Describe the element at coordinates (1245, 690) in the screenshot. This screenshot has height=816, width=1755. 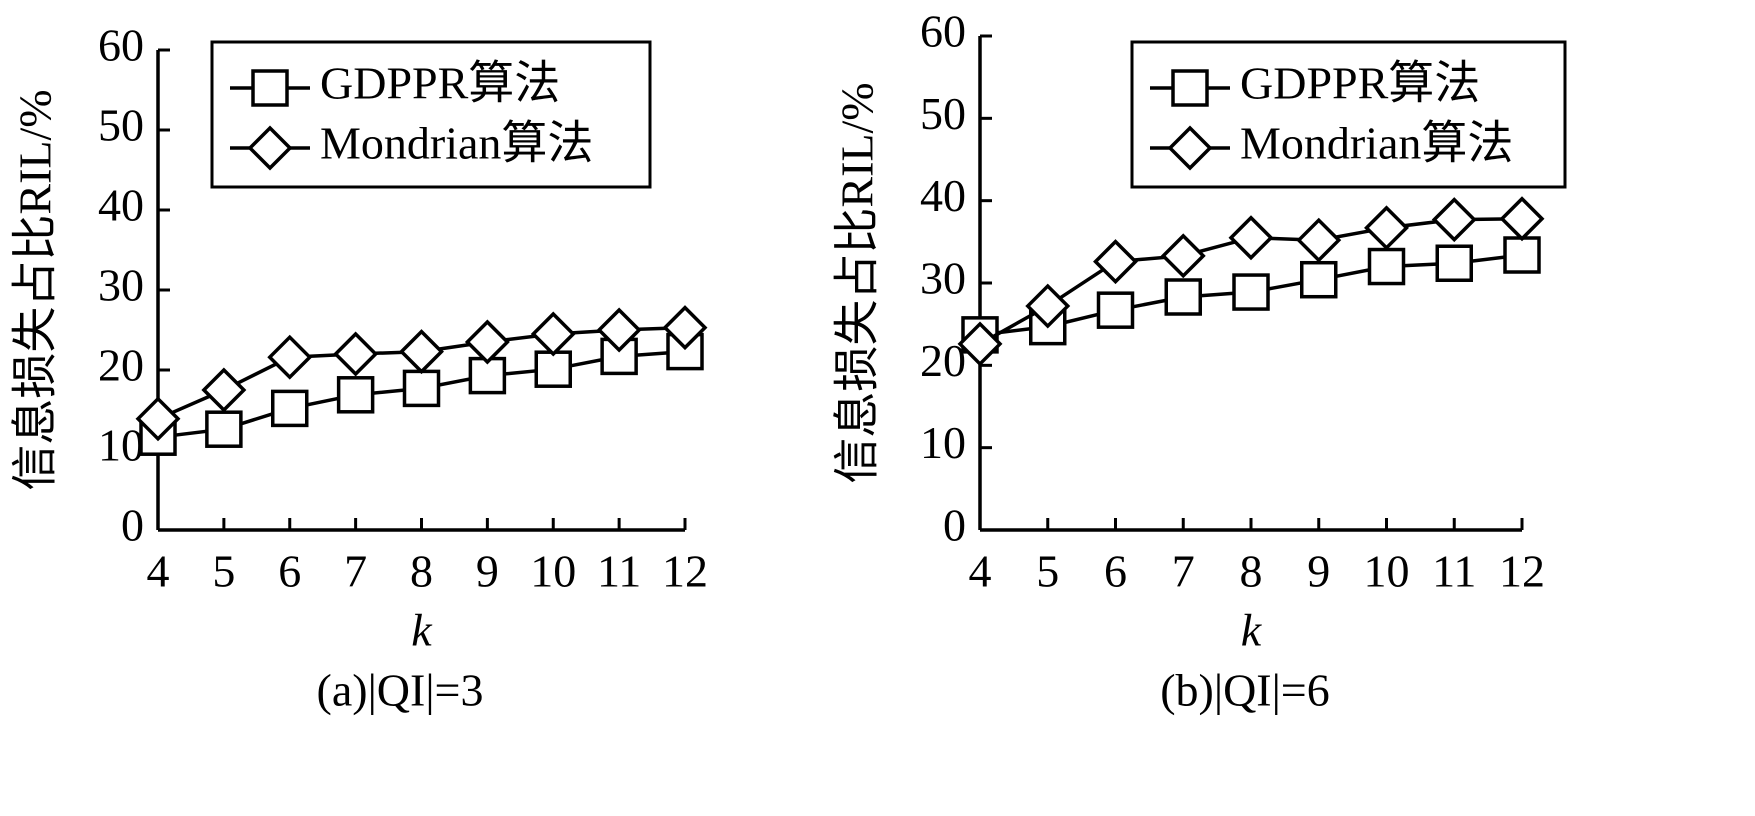
I see `caption: (b)|QI|=6` at that location.